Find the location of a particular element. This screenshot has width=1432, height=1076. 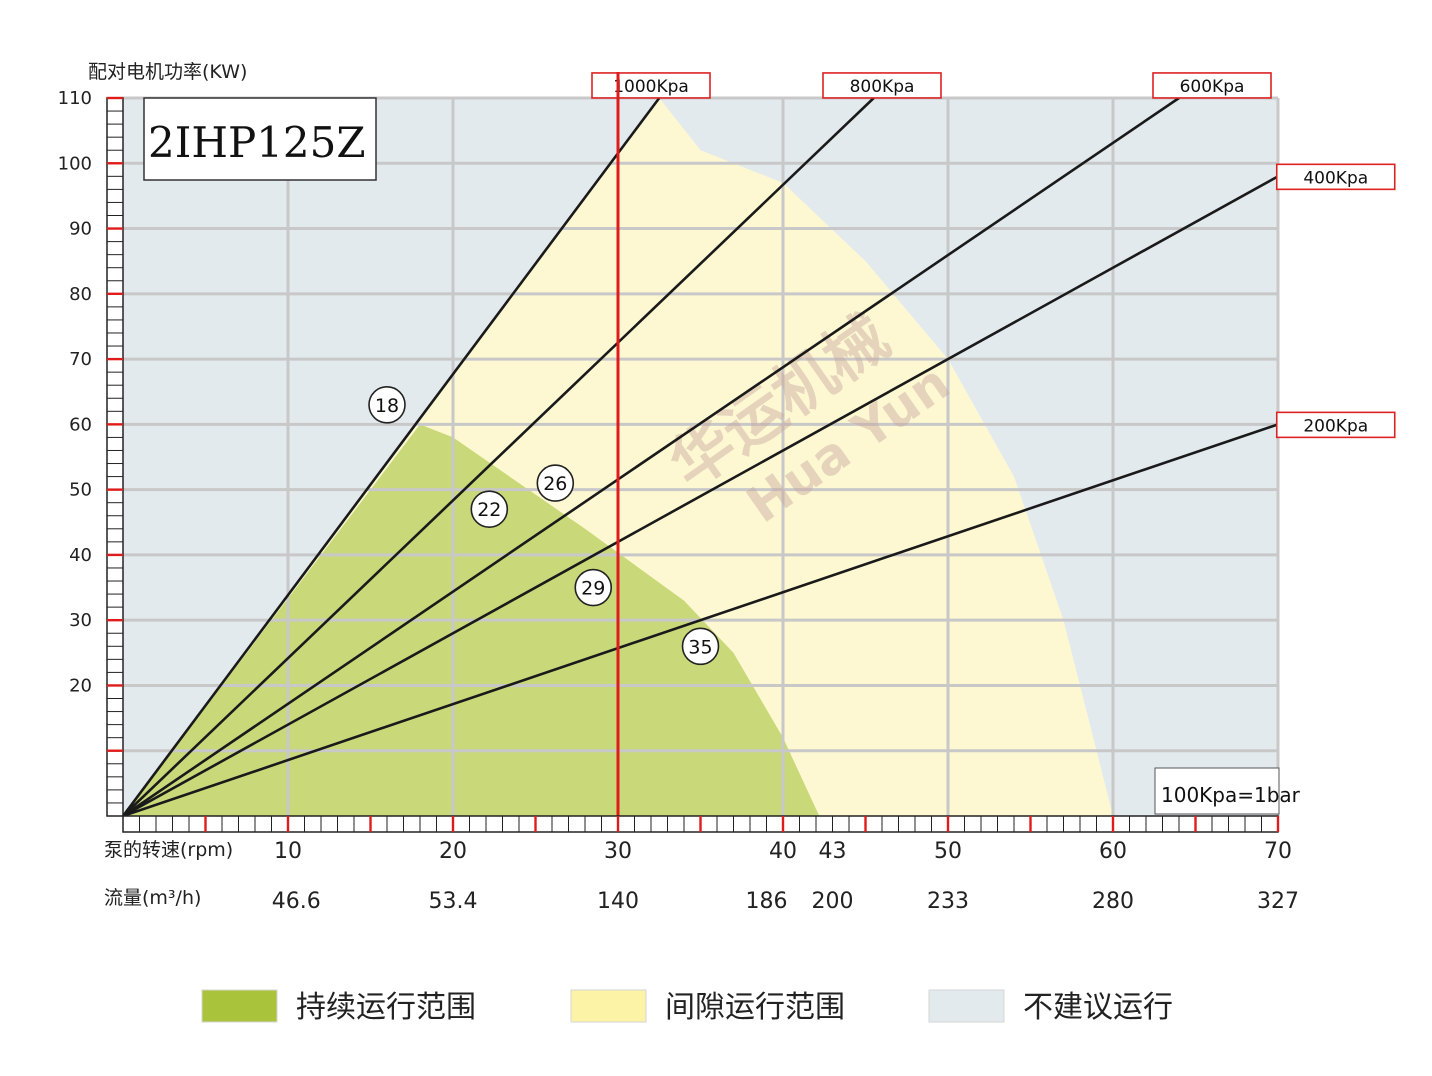

series-label-0: 1000Kpa is located at coordinates (651, 87).